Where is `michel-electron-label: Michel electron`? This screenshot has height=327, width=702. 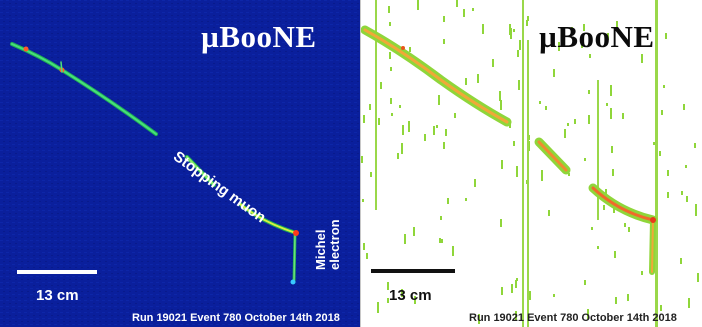
michel-electron-label: Michel electron is located at coordinates (327, 244).